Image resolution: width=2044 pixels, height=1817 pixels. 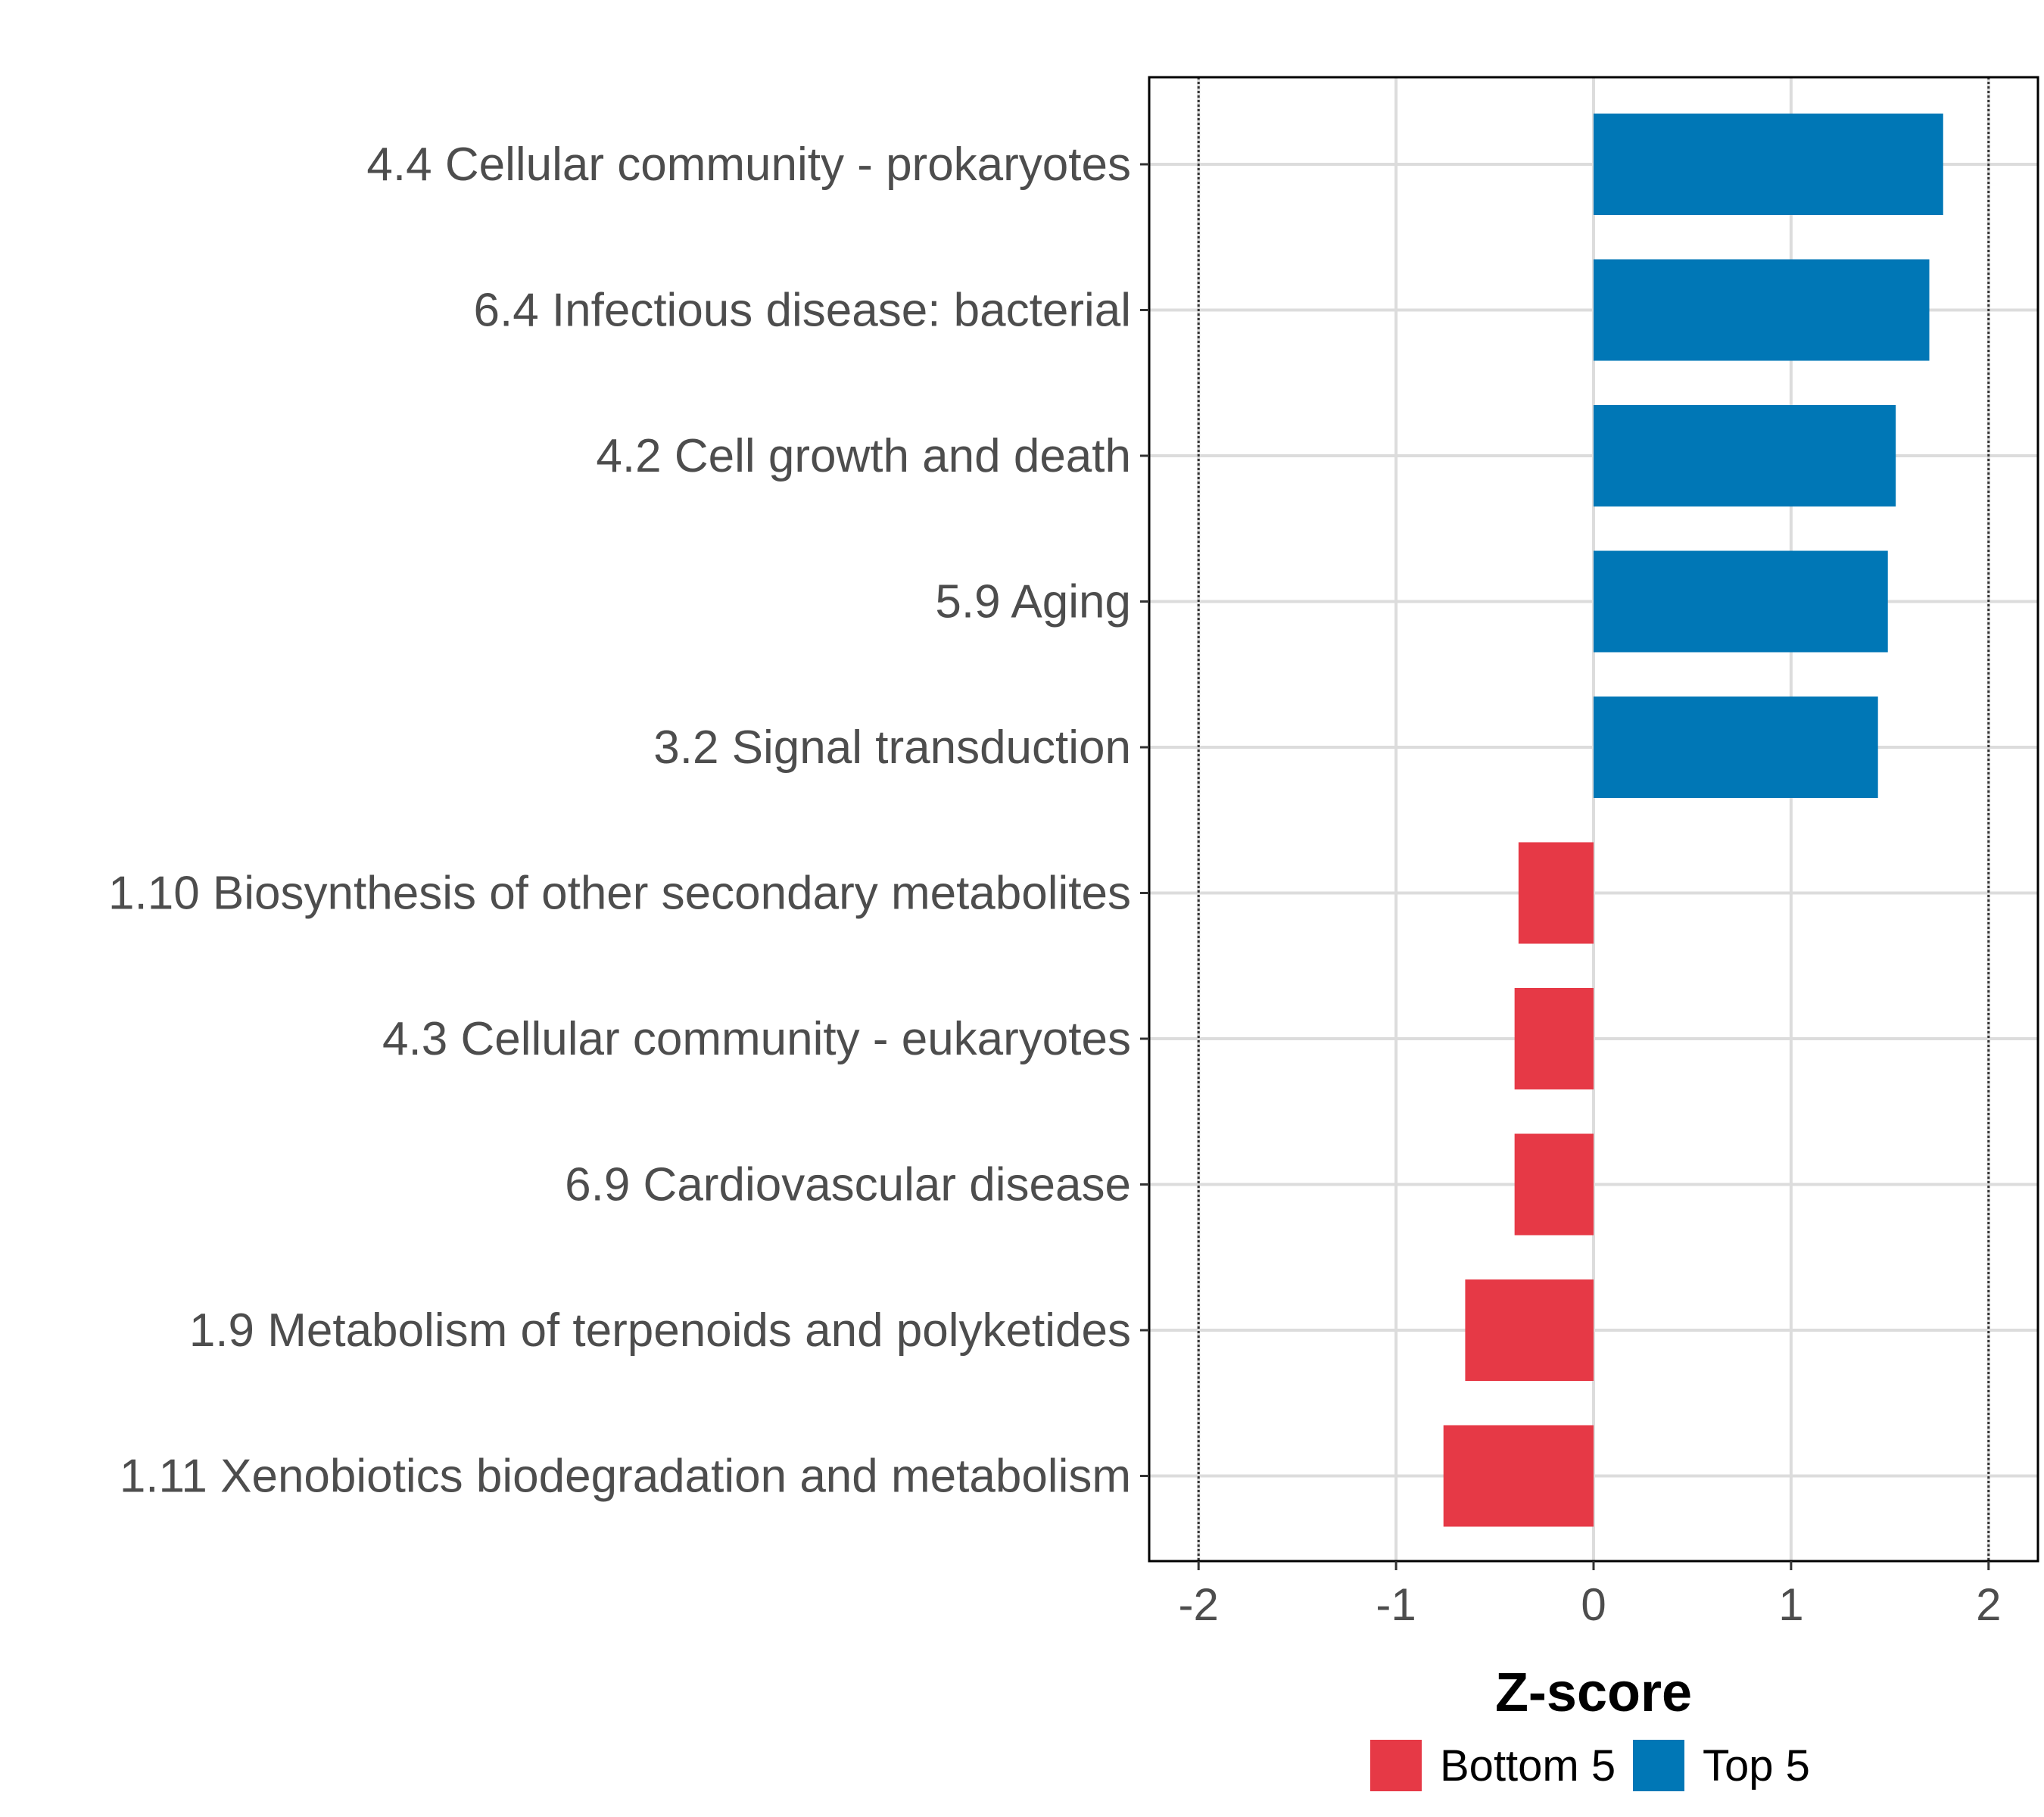 I want to click on x-tick-label: -2, so click(x=1199, y=1604).